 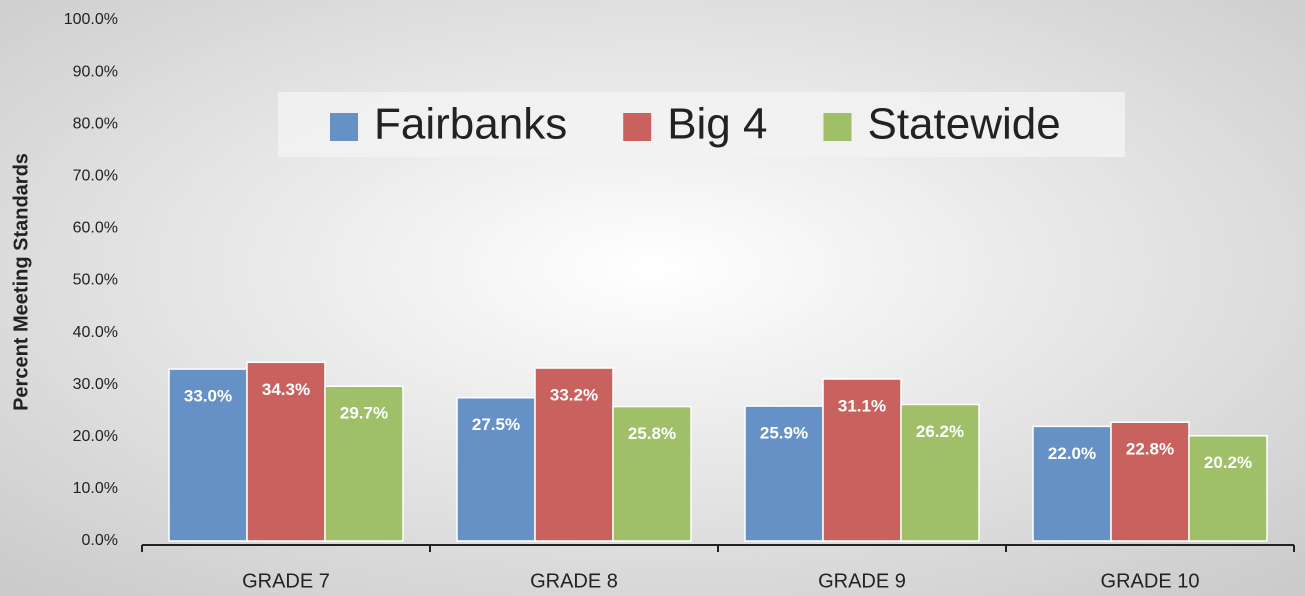 I want to click on value-label: 22.0%, so click(x=1072, y=453).